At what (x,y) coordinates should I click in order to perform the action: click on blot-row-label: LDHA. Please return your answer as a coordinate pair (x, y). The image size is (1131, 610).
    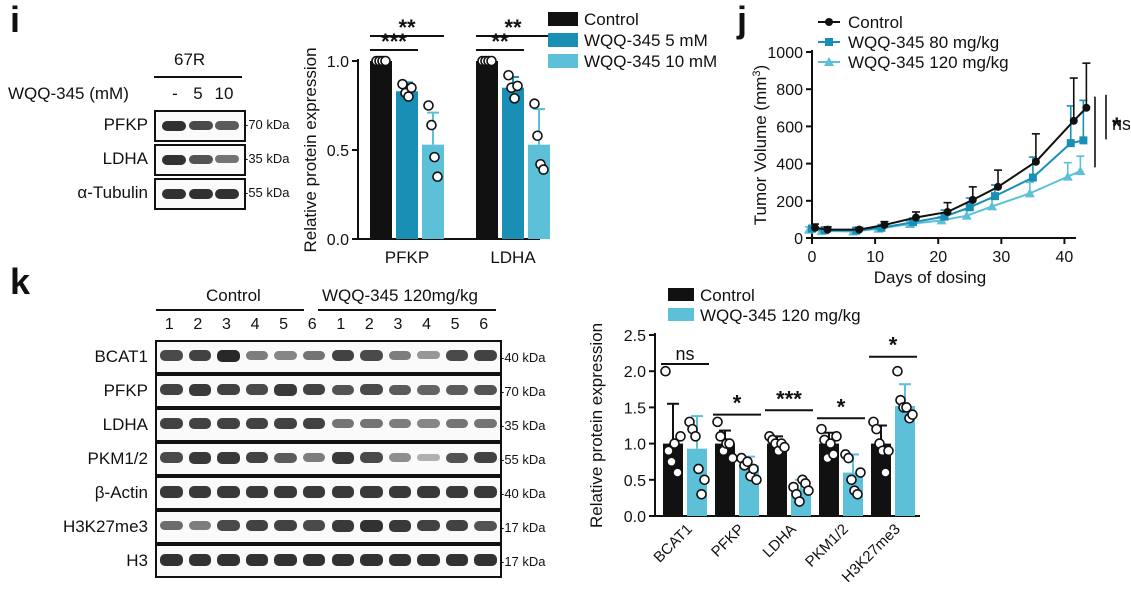
    Looking at the image, I should click on (125, 158).